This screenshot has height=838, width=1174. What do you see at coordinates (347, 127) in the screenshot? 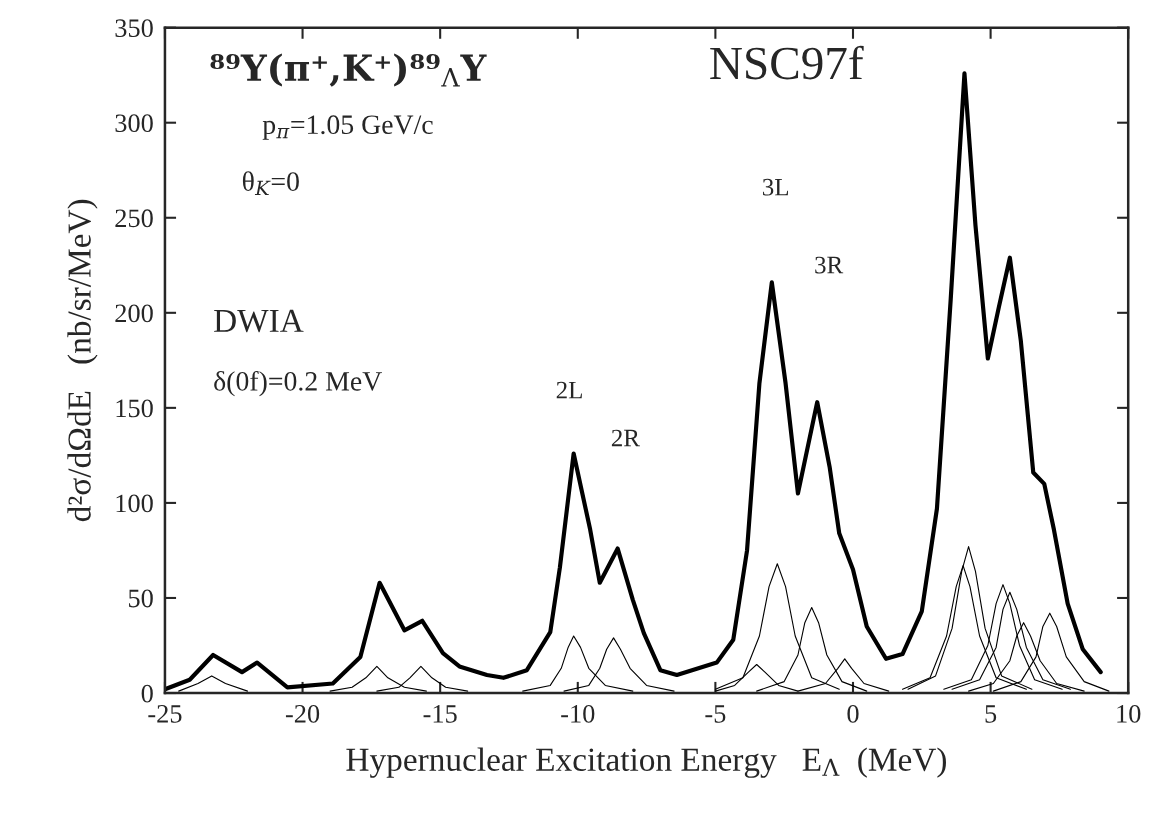
I see `annotation: p$_{π}$=1.05 GeV/c` at bounding box center [347, 127].